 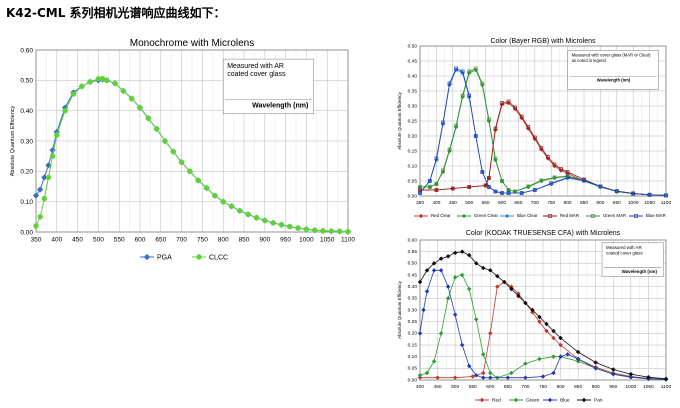 What do you see at coordinates (285, 240) in the screenshot?
I see `x-tick-label: 950` at bounding box center [285, 240].